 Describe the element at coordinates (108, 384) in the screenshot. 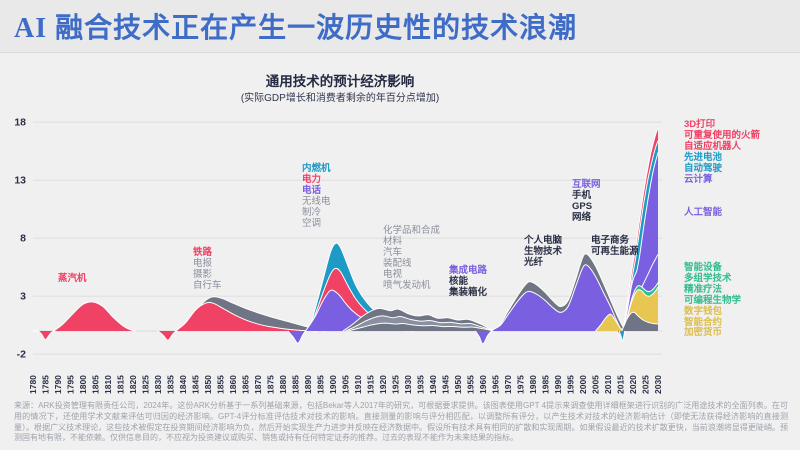

I see `x-tick-label: 1810` at that location.